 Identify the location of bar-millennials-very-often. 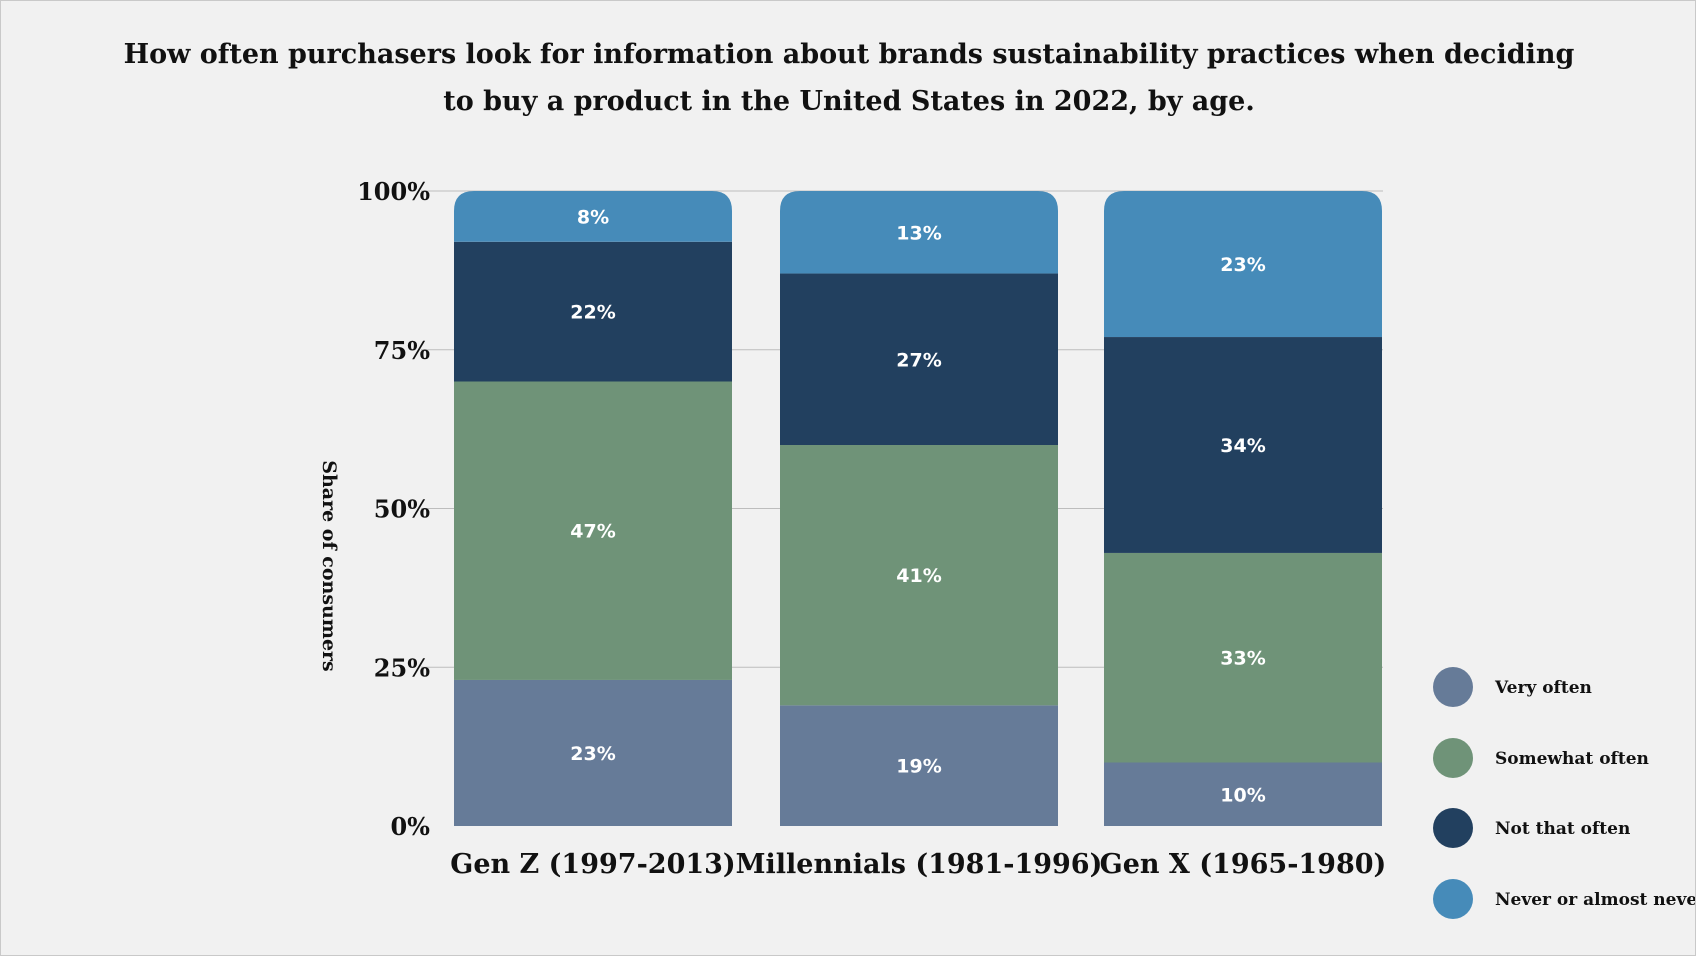
(919, 765).